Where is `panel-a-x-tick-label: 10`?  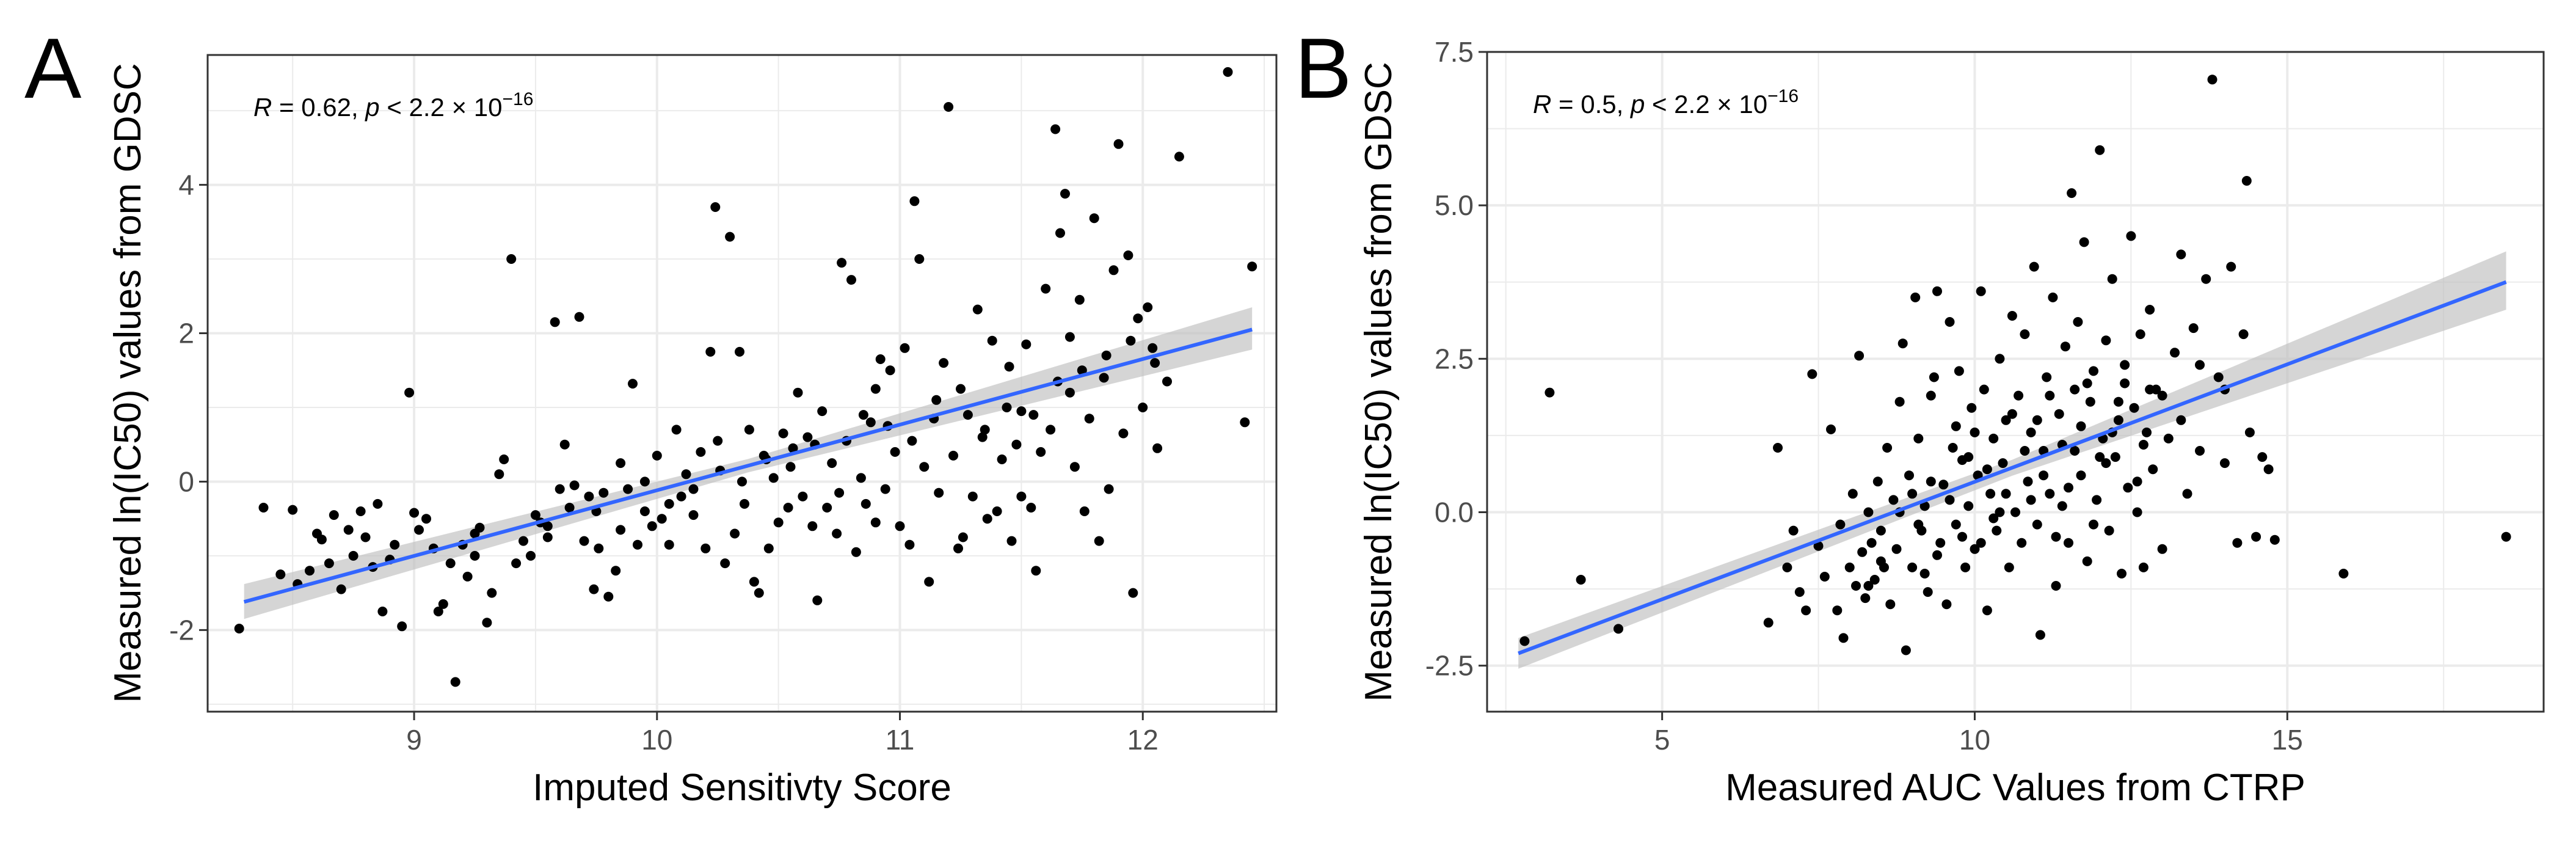 panel-a-x-tick-label: 10 is located at coordinates (657, 740).